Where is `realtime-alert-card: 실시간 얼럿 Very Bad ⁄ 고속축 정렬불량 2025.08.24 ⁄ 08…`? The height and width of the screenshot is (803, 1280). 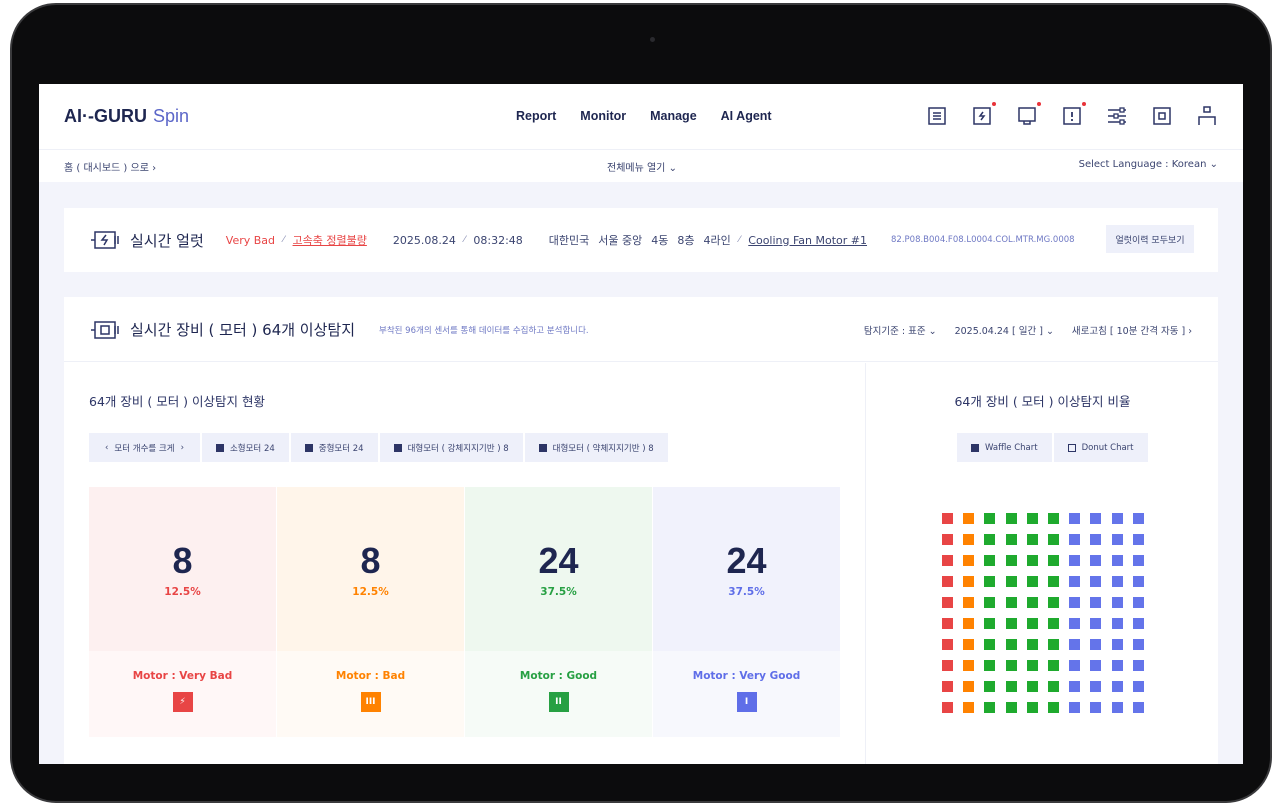 realtime-alert-card: 실시간 얼럿 Very Bad ⁄ 고속축 정렬불량 2025.08.24 ⁄ 08… is located at coordinates (641, 240).